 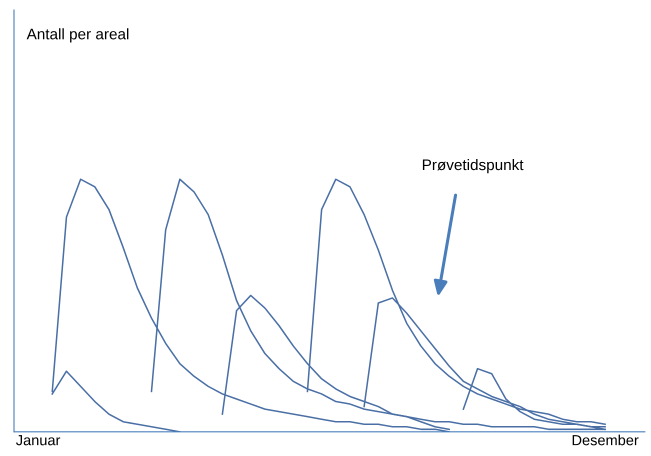 I want to click on text: Prøvetidspunkt, so click(x=473, y=166).